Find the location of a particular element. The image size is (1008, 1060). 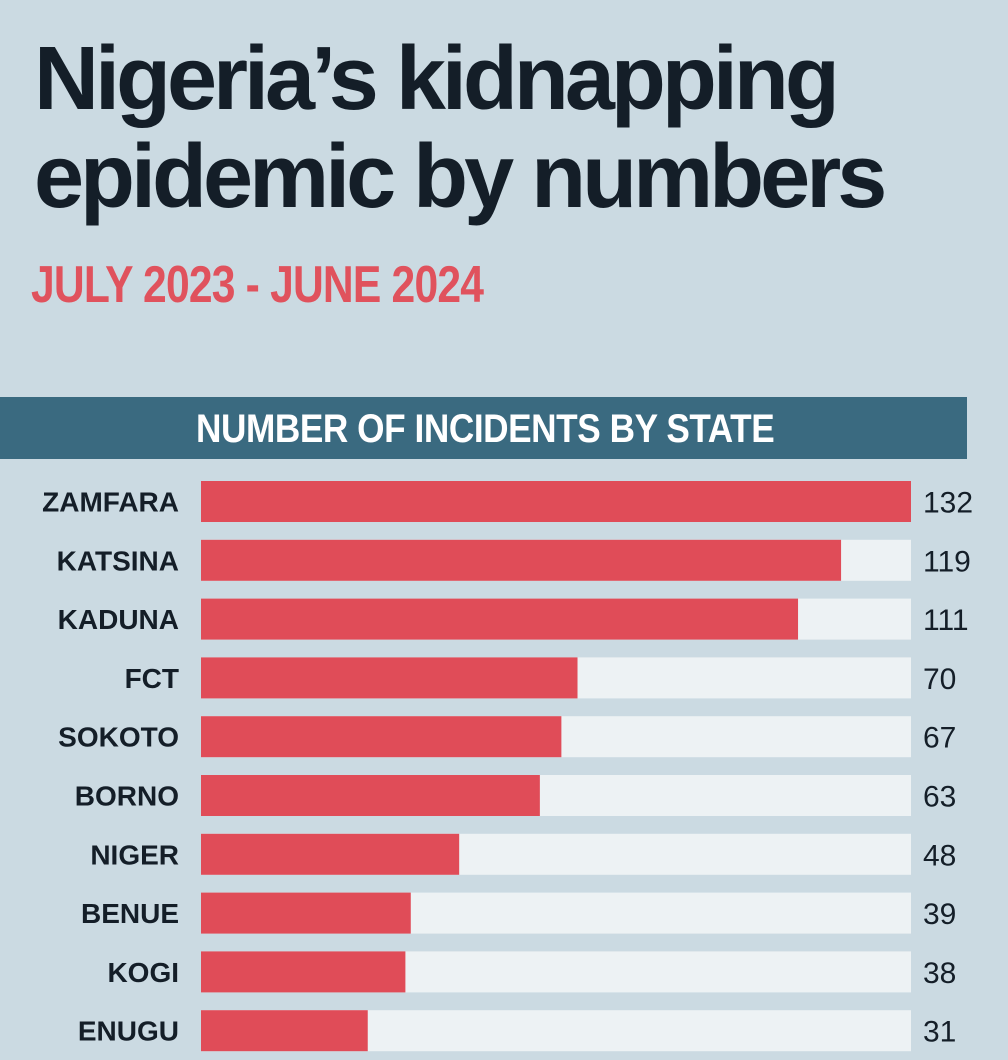

bar-zamfara is located at coordinates (556, 501).